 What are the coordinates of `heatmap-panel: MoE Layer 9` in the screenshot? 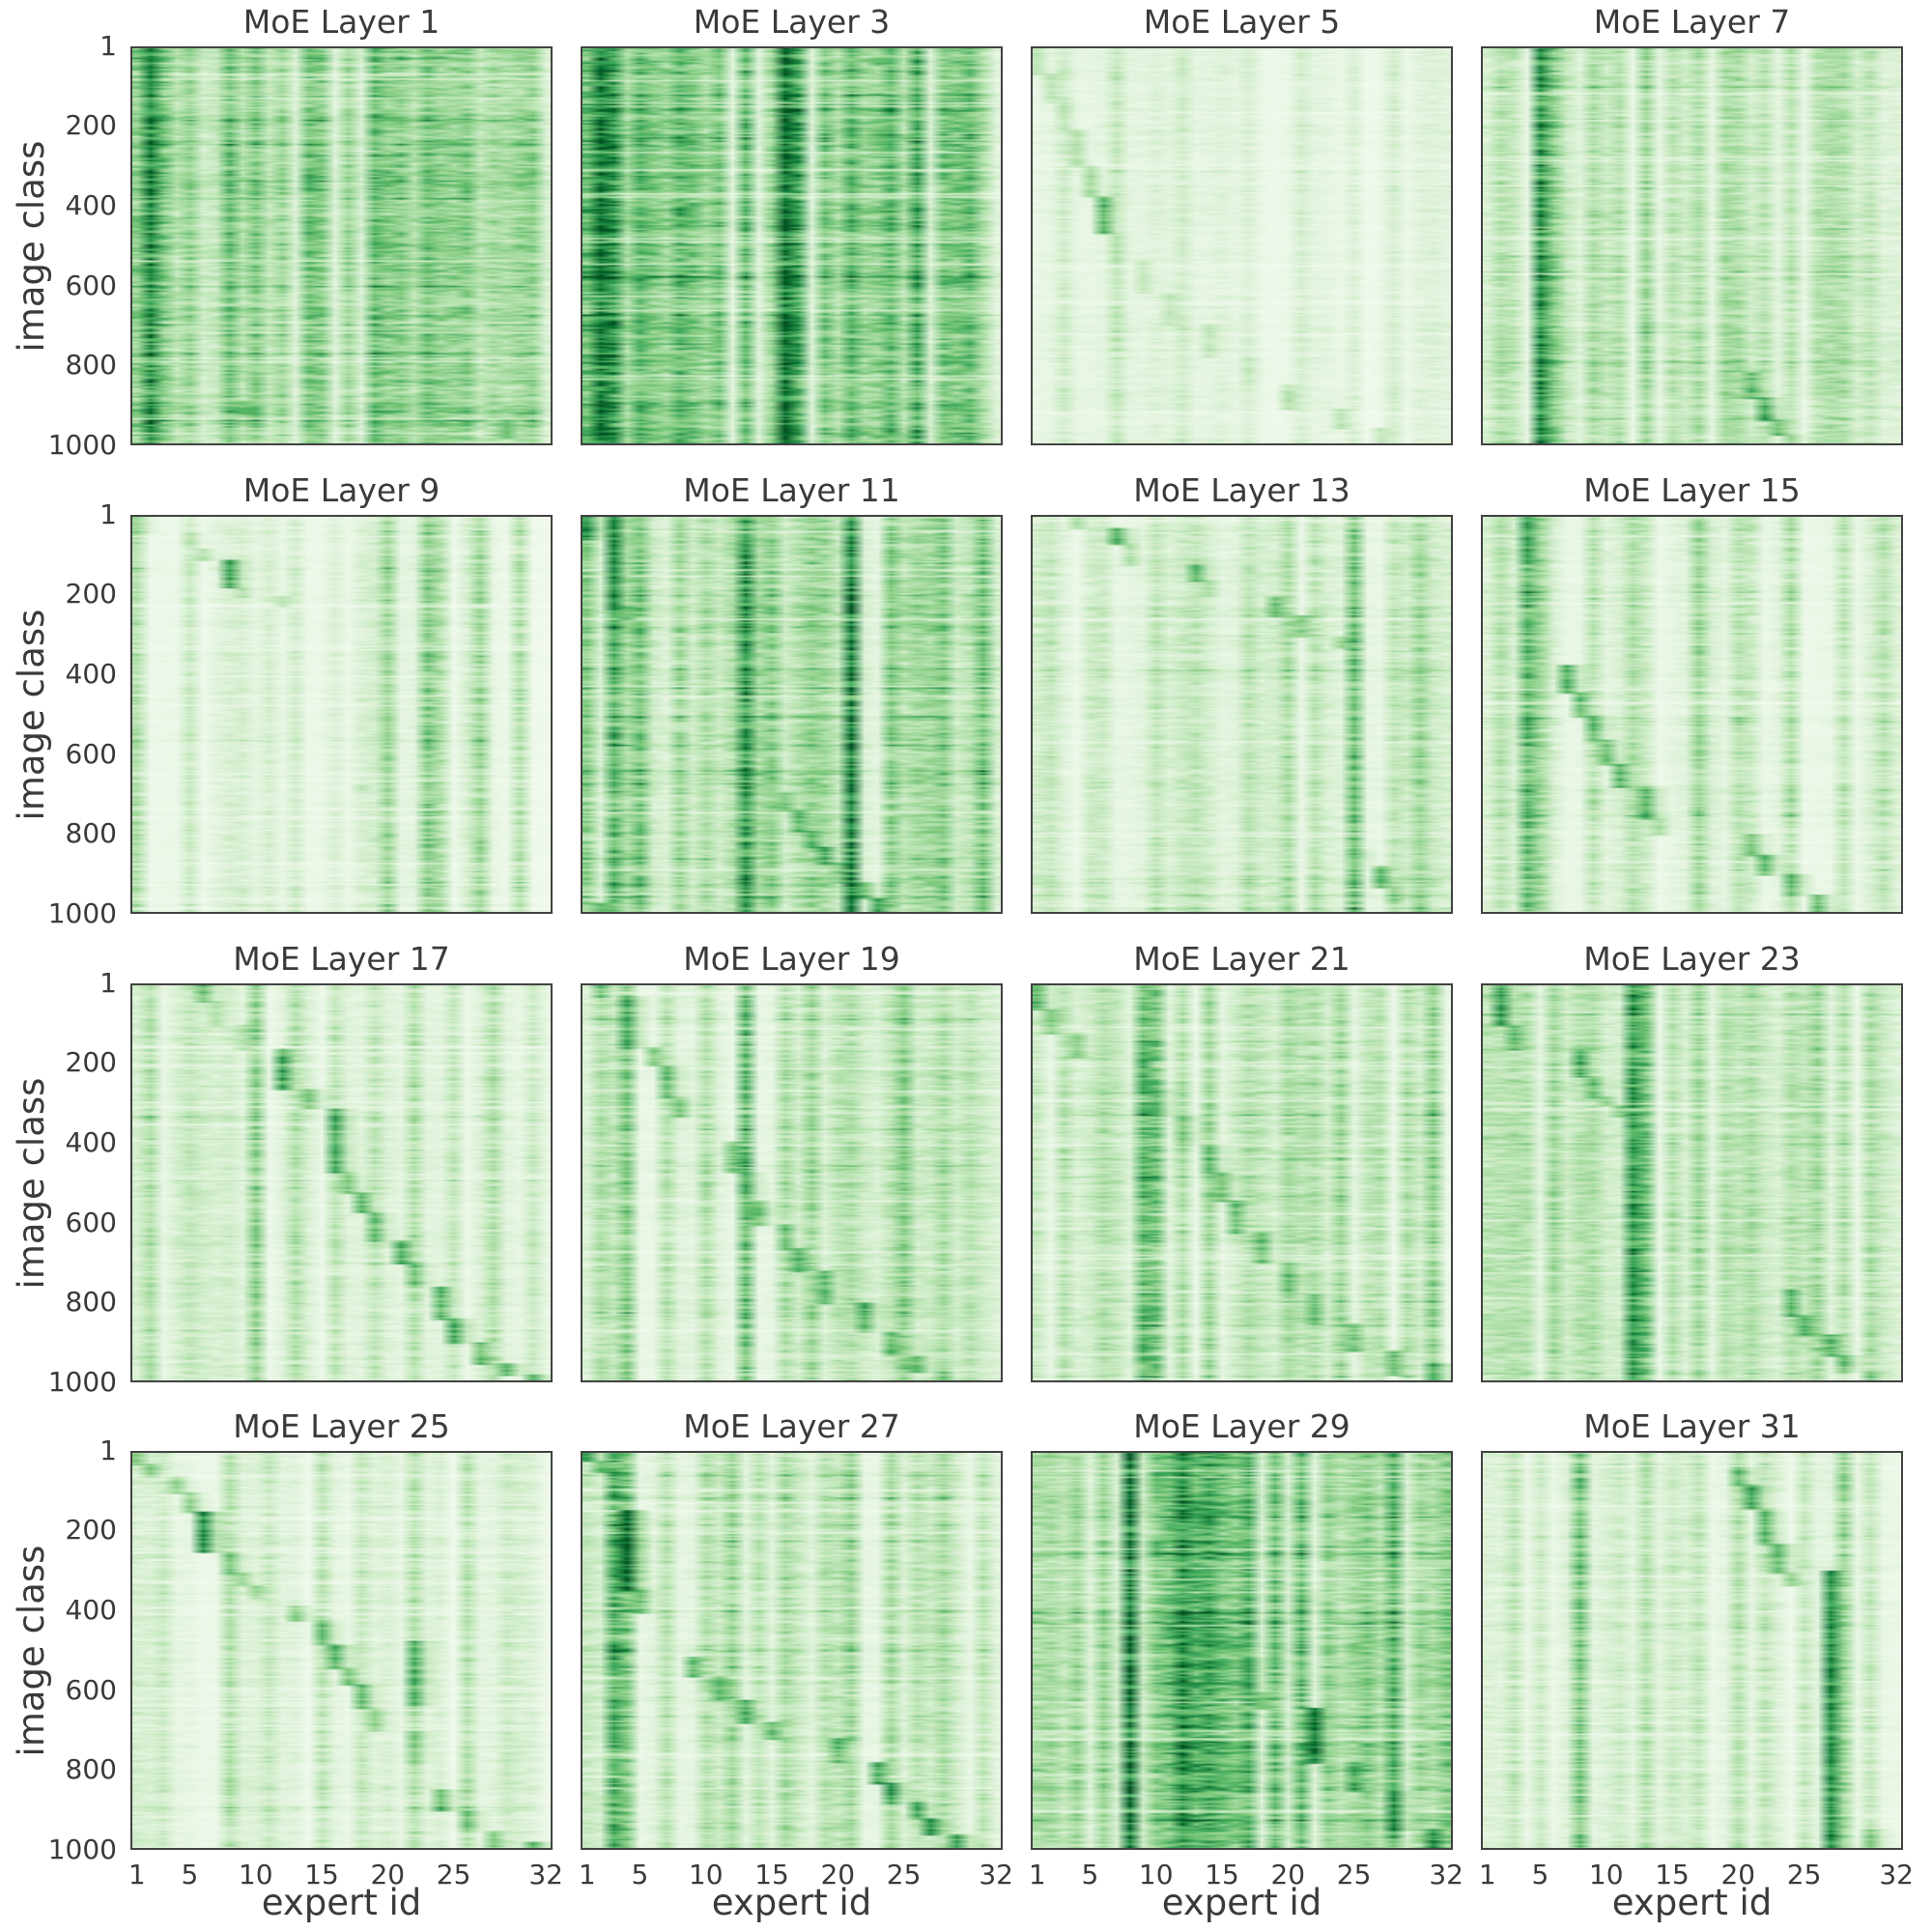 It's located at (341, 692).